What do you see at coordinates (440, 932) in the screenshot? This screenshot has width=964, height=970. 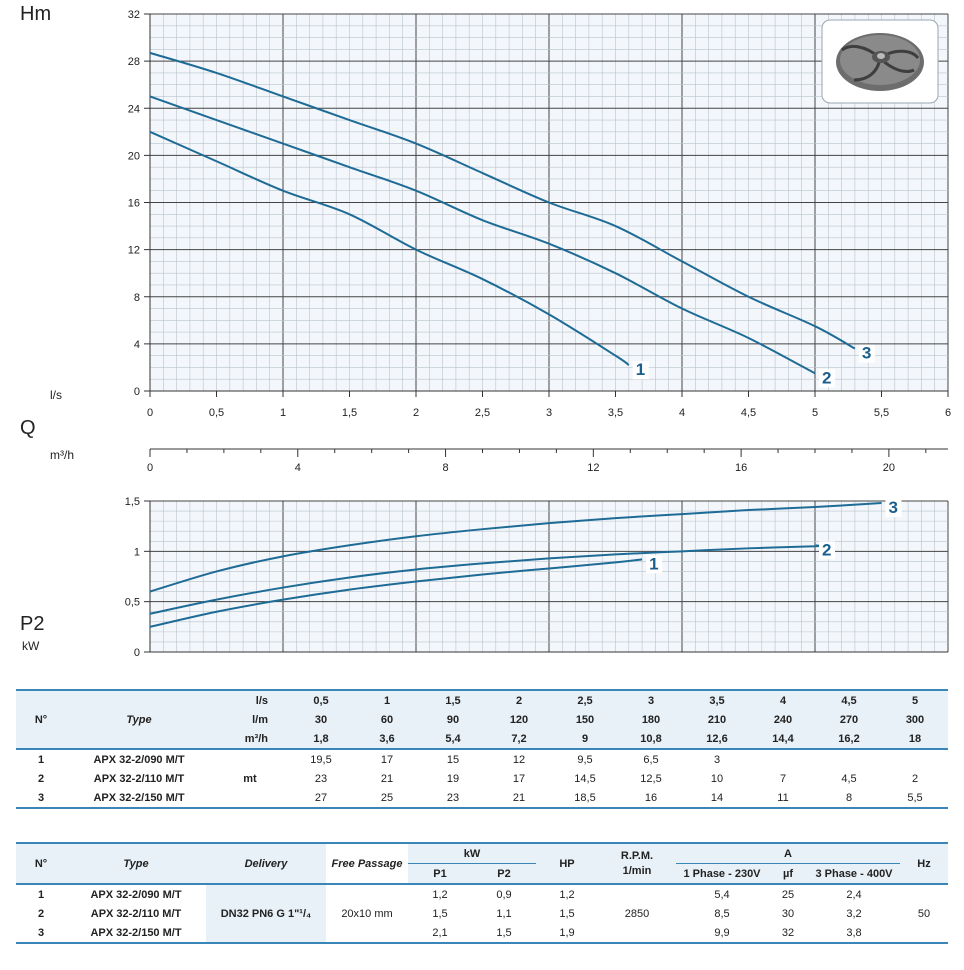 I see `cell: 2,1` at bounding box center [440, 932].